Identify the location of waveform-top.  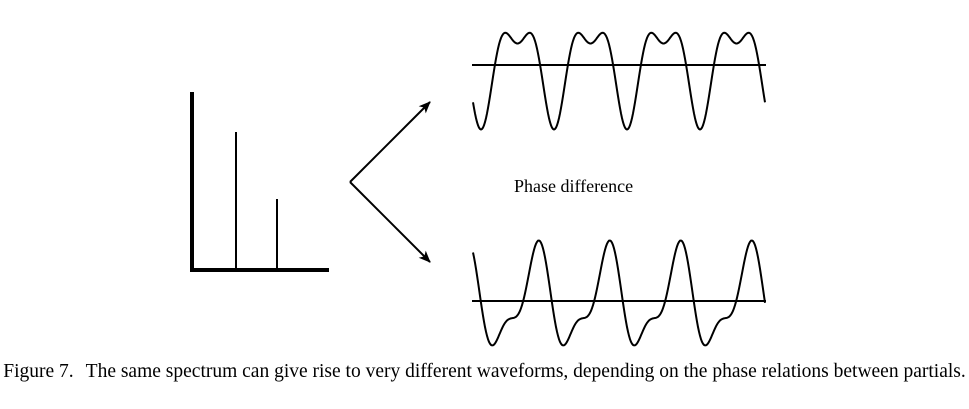
(619, 81).